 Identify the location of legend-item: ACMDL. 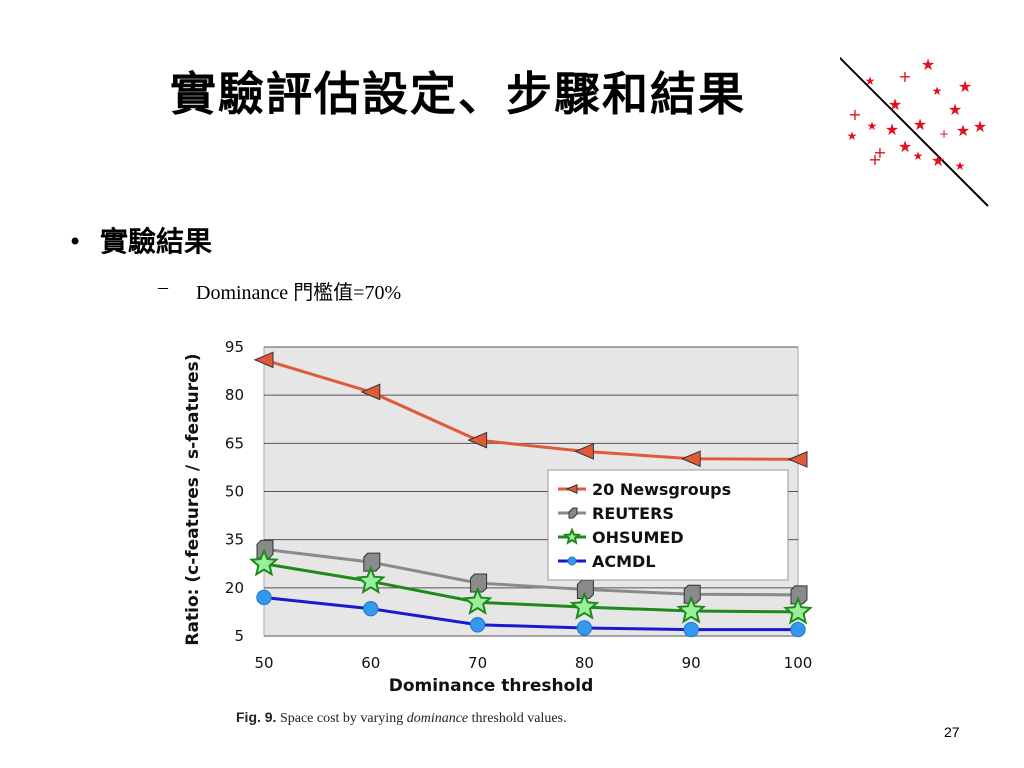
(607, 561).